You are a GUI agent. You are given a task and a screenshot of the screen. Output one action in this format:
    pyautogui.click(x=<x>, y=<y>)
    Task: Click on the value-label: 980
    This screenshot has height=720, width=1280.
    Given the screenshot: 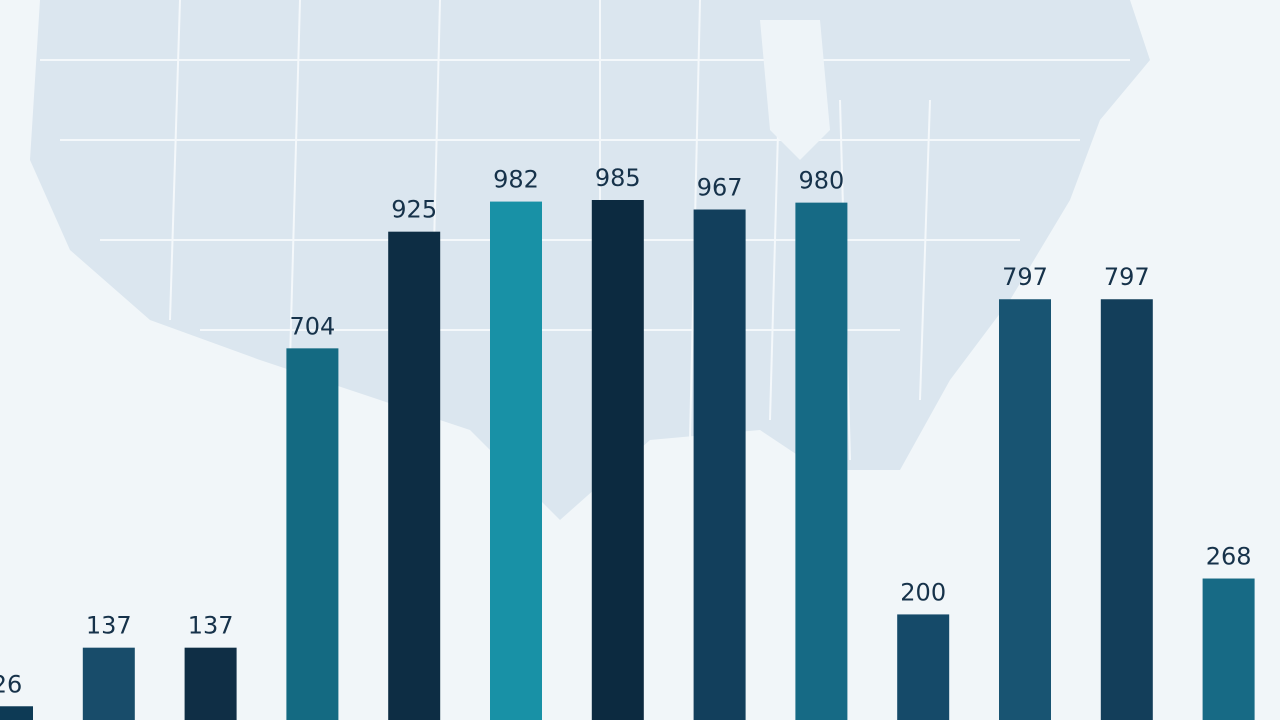 What is the action you would take?
    pyautogui.click(x=821, y=181)
    